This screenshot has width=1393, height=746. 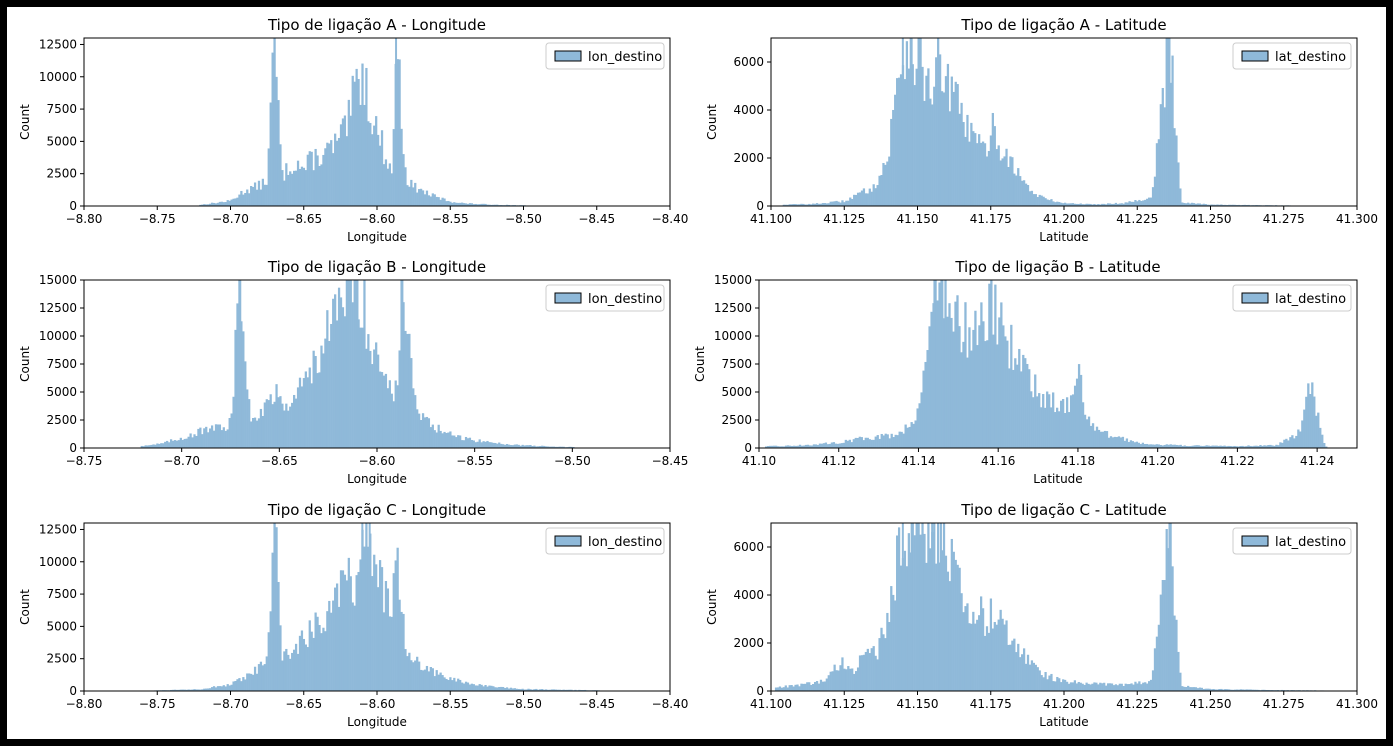 What do you see at coordinates (1255, 541) in the screenshot?
I see `legend-swatch` at bounding box center [1255, 541].